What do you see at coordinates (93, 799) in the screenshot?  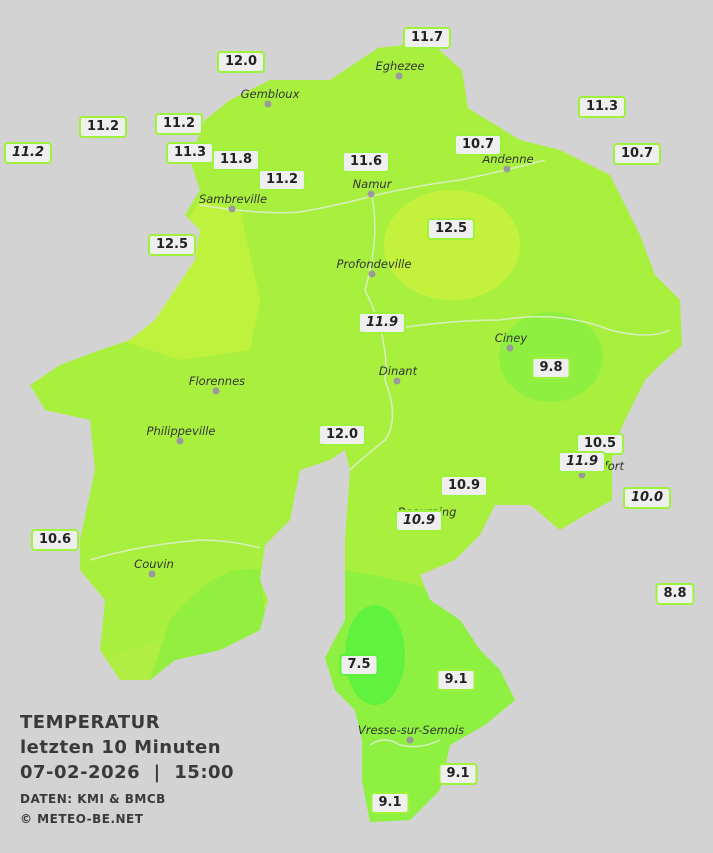 I see `legend-source: DATEN: KMI & BMCB` at bounding box center [93, 799].